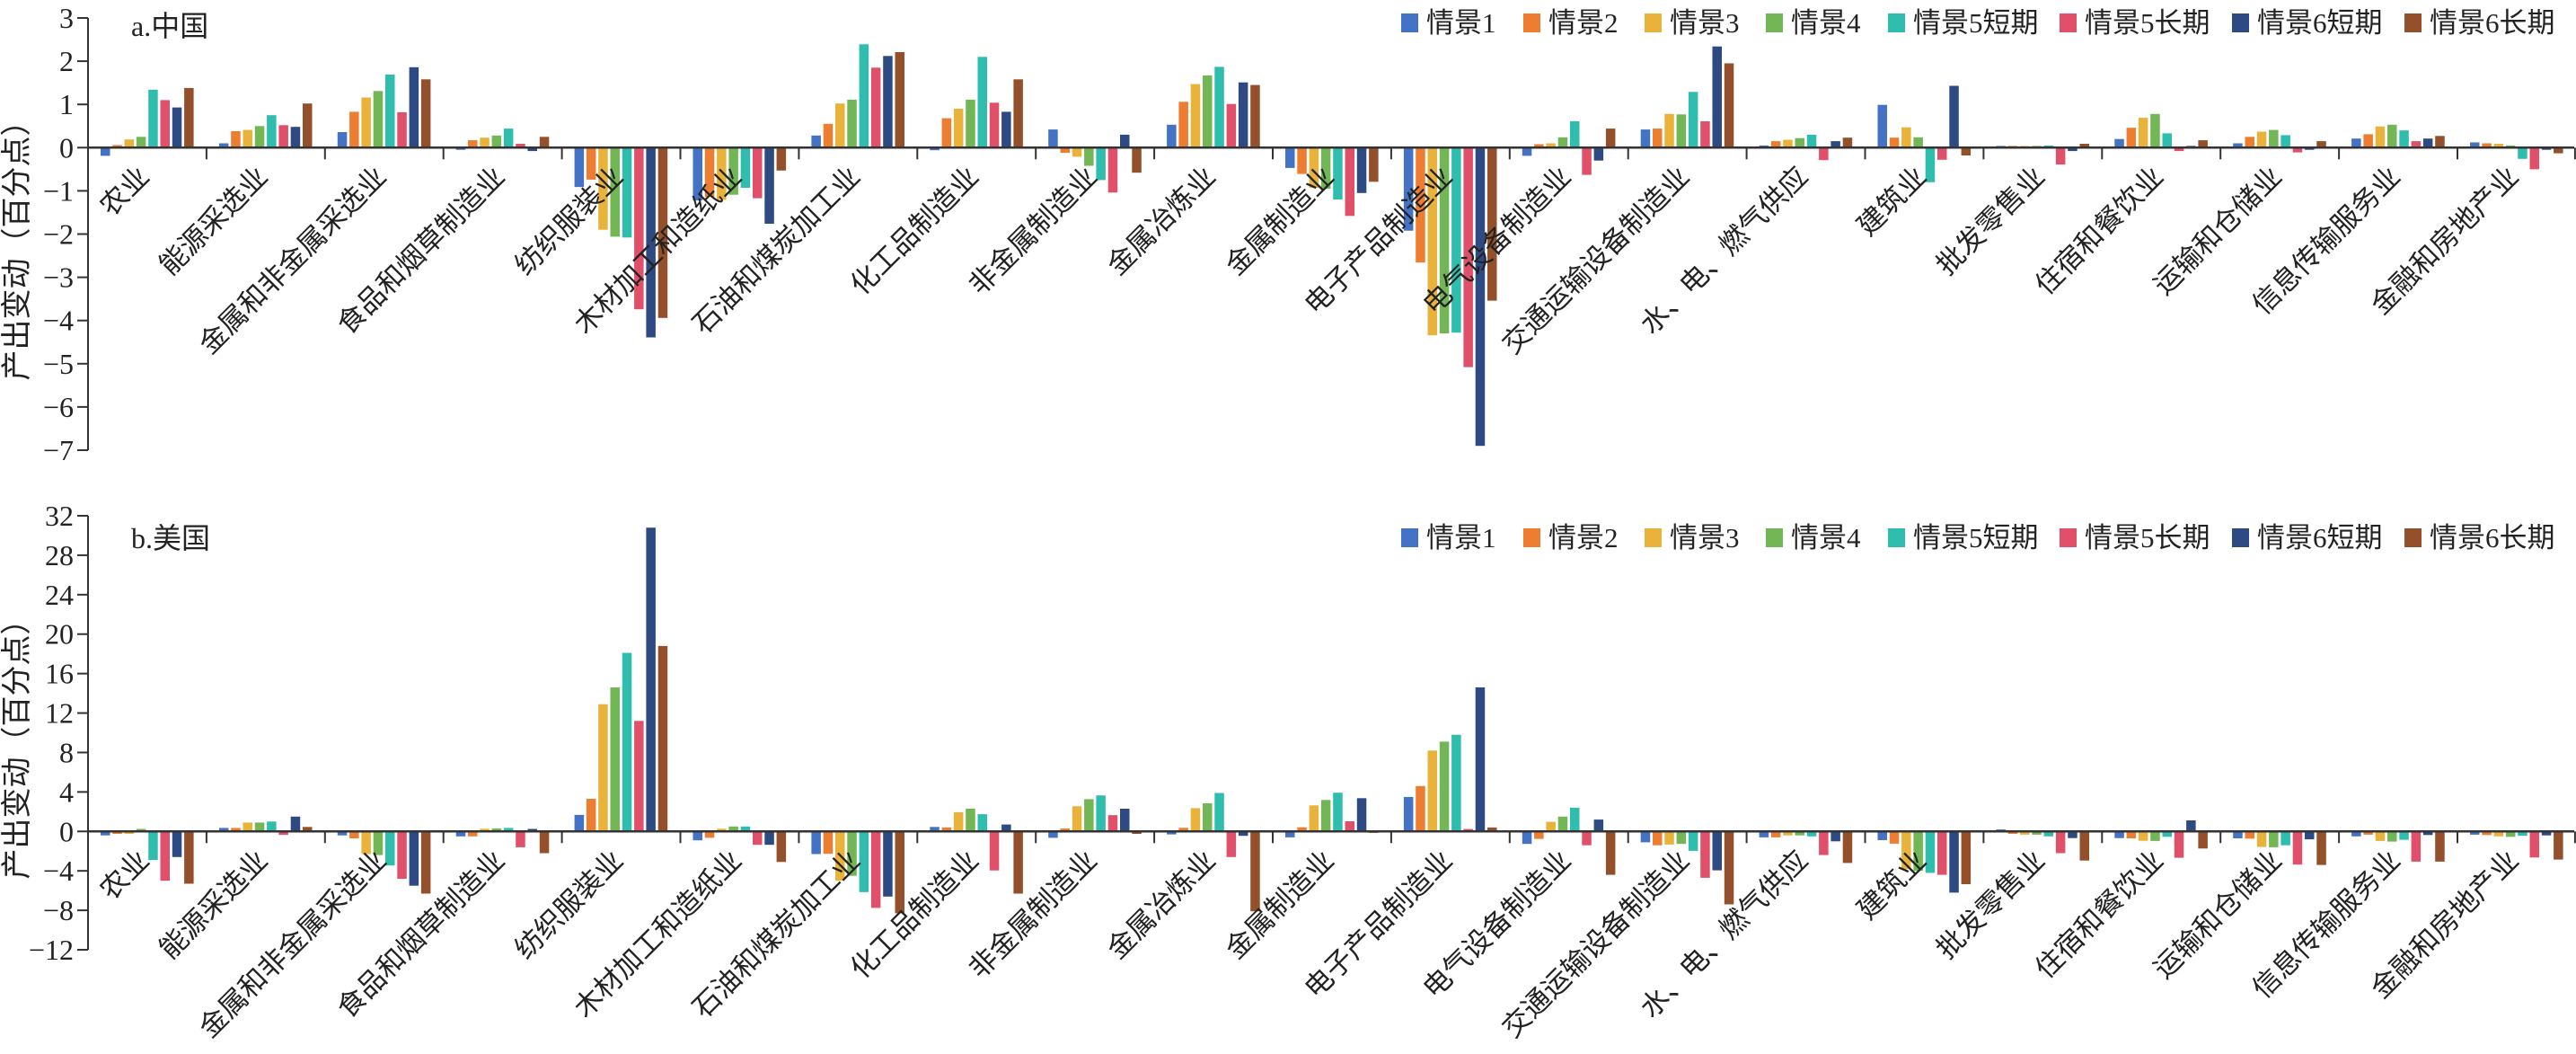 This screenshot has height=1054, width=2576. Describe the element at coordinates (58, 407) in the screenshot. I see `y-tick-label: −6` at that location.